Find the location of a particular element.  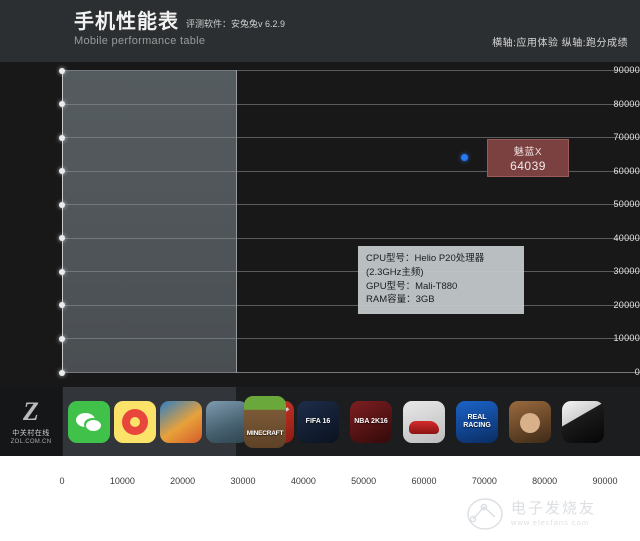

real-racing-icon: REAL RACING is located at coordinates (477, 421).